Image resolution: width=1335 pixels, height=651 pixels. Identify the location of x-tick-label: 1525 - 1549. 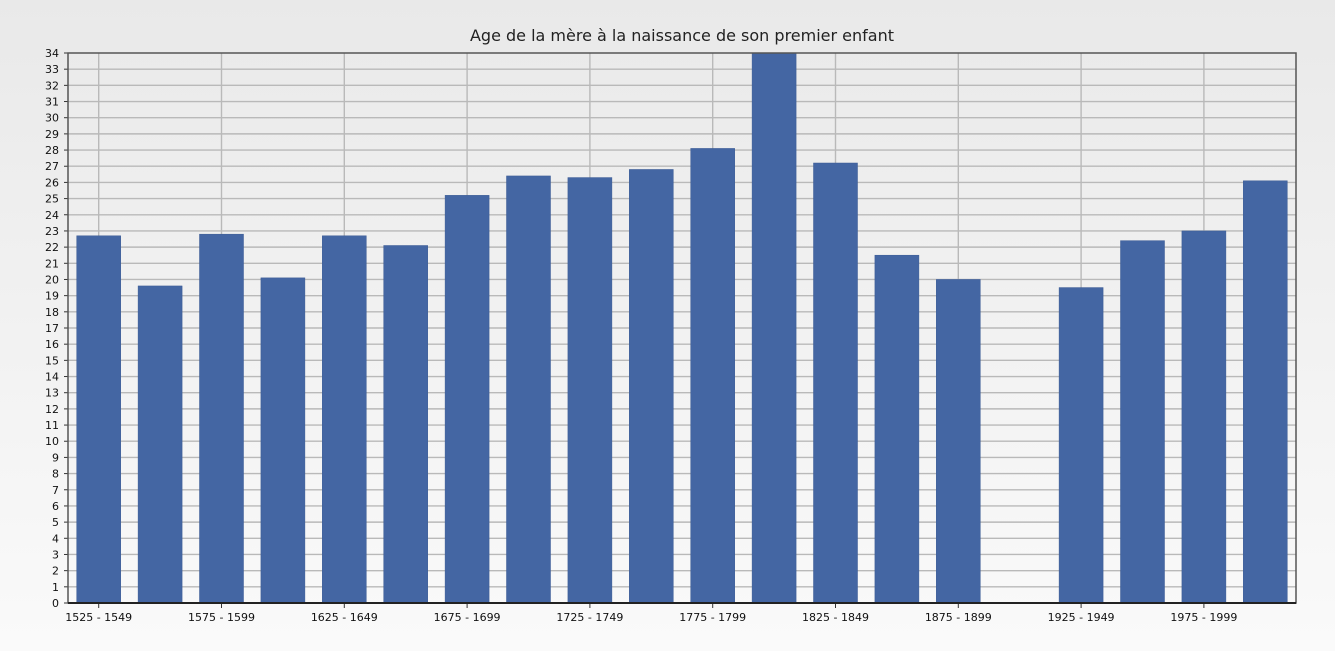
(98, 617).